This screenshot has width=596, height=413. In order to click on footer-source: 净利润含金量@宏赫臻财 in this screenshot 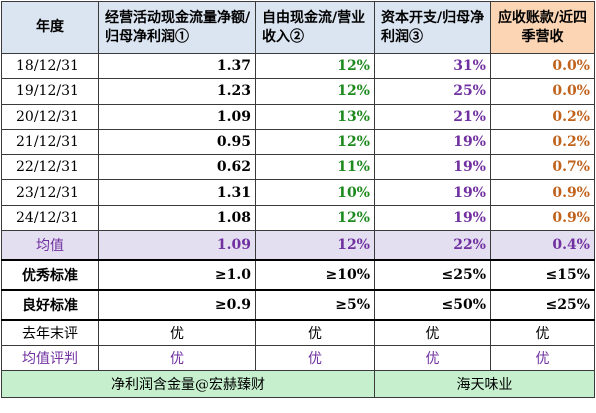, I will do `click(188, 384)`.